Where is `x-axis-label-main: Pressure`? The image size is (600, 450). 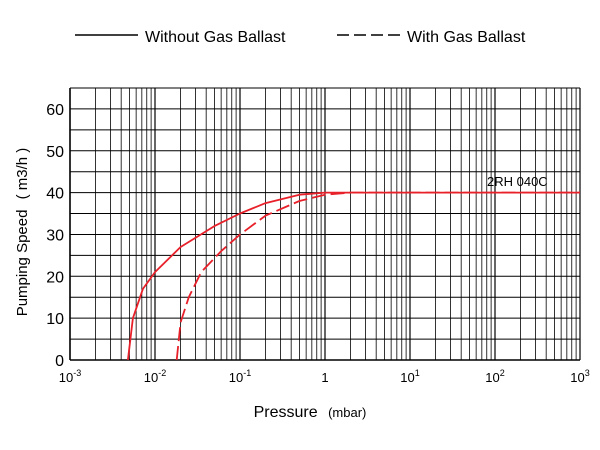 x-axis-label-main: Pressure is located at coordinates (286, 412).